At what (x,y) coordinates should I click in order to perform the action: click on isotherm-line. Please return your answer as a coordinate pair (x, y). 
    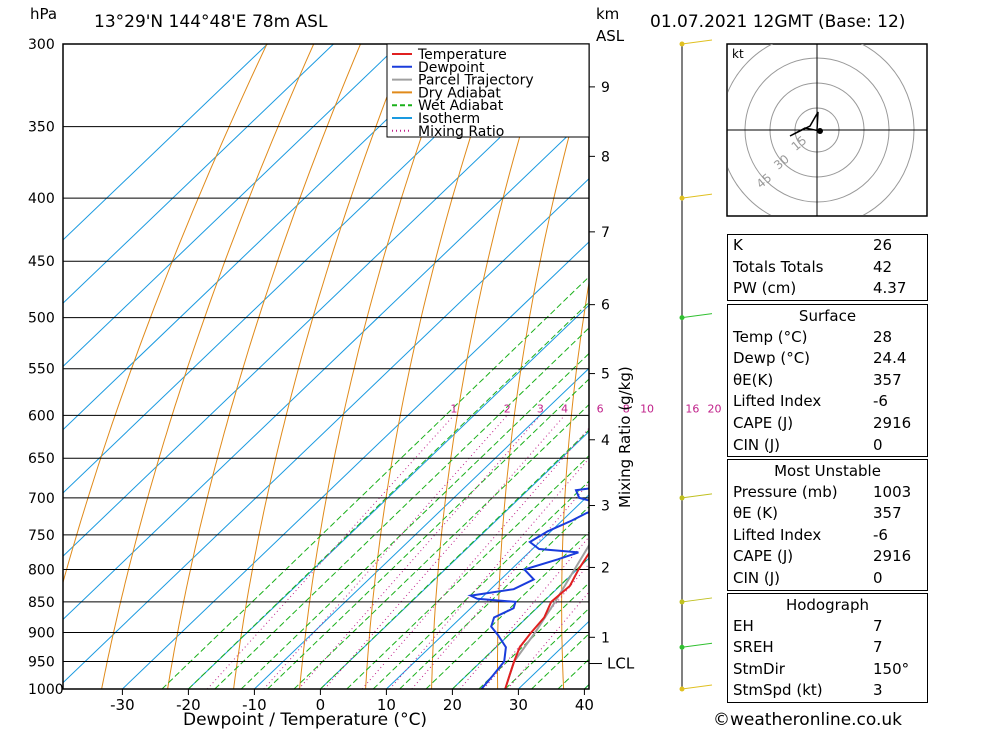
    Looking at the image, I should click on (198, 174).